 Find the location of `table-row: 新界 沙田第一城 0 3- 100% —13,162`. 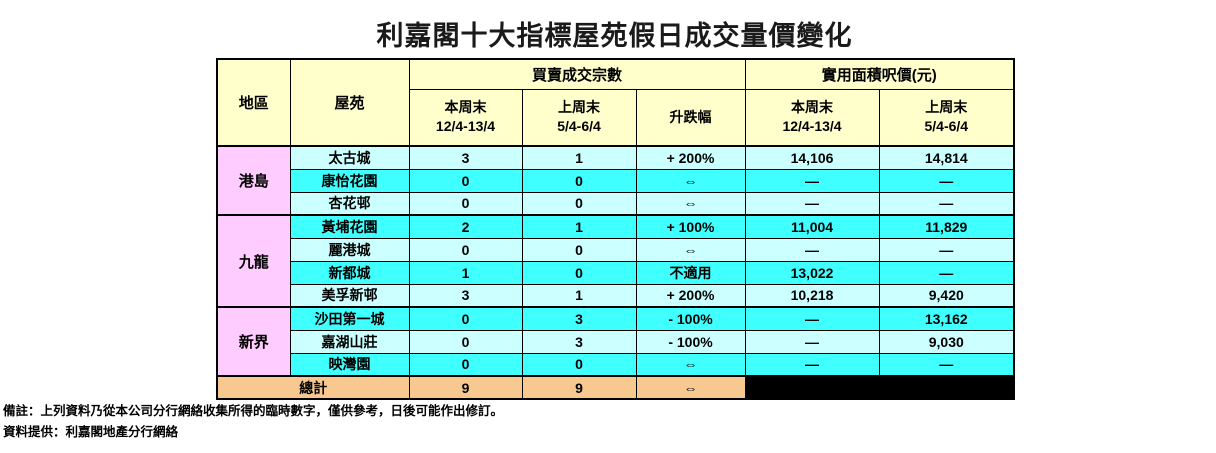

table-row: 新界 沙田第一城 0 3- 100% —13,162 is located at coordinates (615, 341).